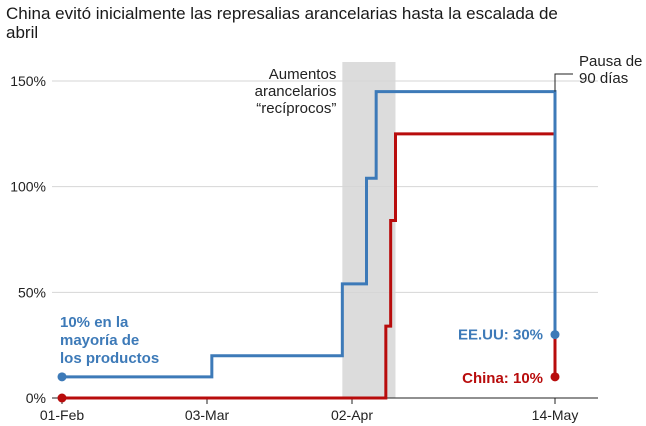 This screenshot has width=646, height=426. What do you see at coordinates (502, 378) in the screenshot?
I see `china-series-label: China: 10%` at bounding box center [502, 378].